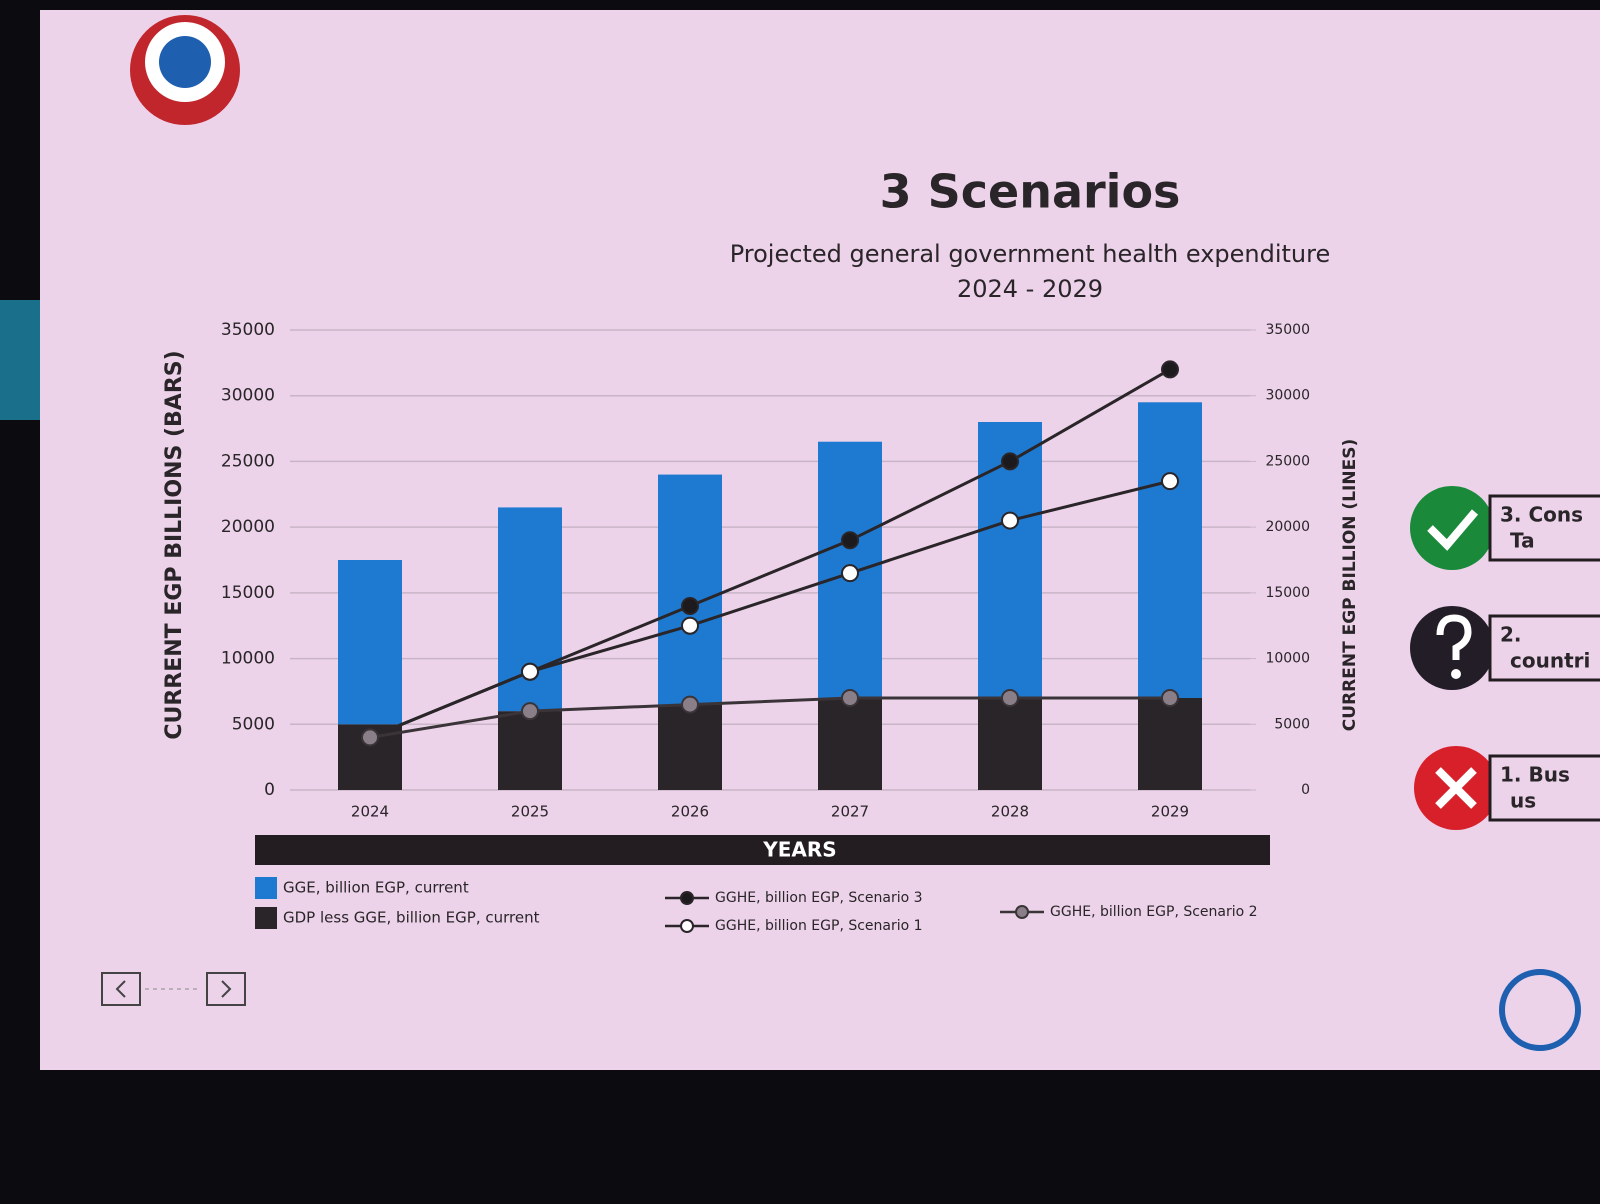 The image size is (1600, 1204). I want to click on y-tick-label: 35000, so click(248, 330).